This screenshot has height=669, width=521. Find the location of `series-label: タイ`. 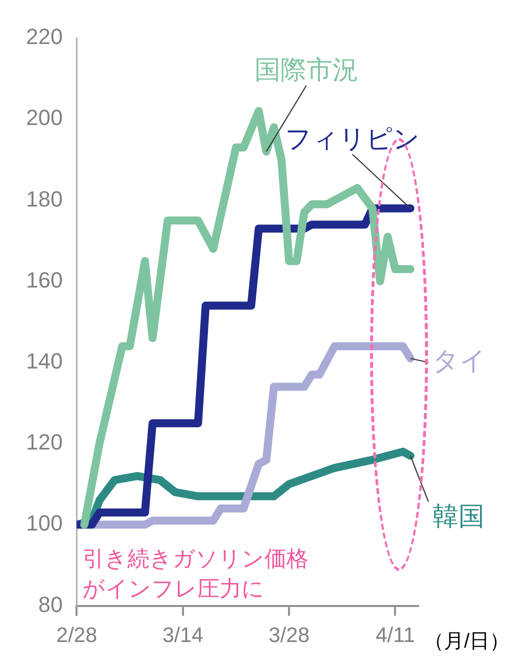

series-label: タイ is located at coordinates (459, 361).